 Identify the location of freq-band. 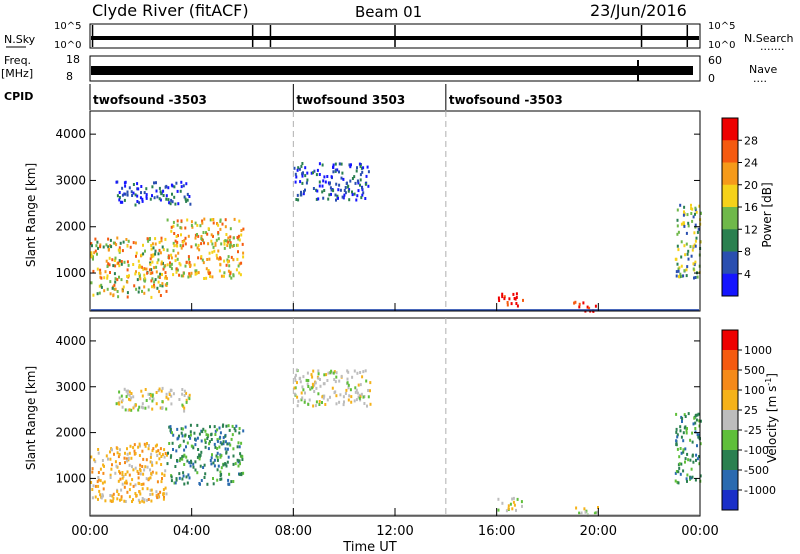
(392, 70).